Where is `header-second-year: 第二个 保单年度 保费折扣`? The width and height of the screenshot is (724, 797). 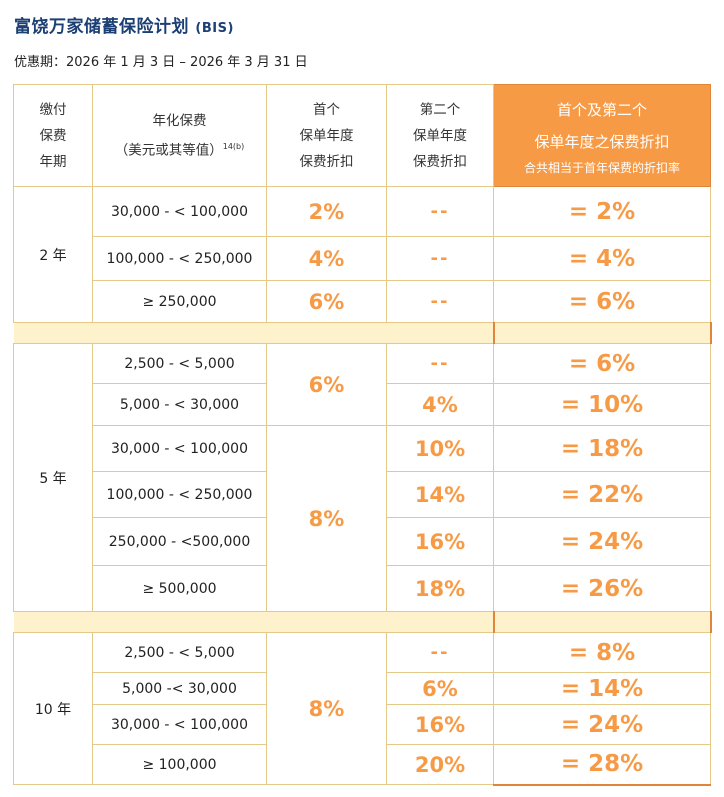 header-second-year: 第二个 保单年度 保费折扣 is located at coordinates (440, 135).